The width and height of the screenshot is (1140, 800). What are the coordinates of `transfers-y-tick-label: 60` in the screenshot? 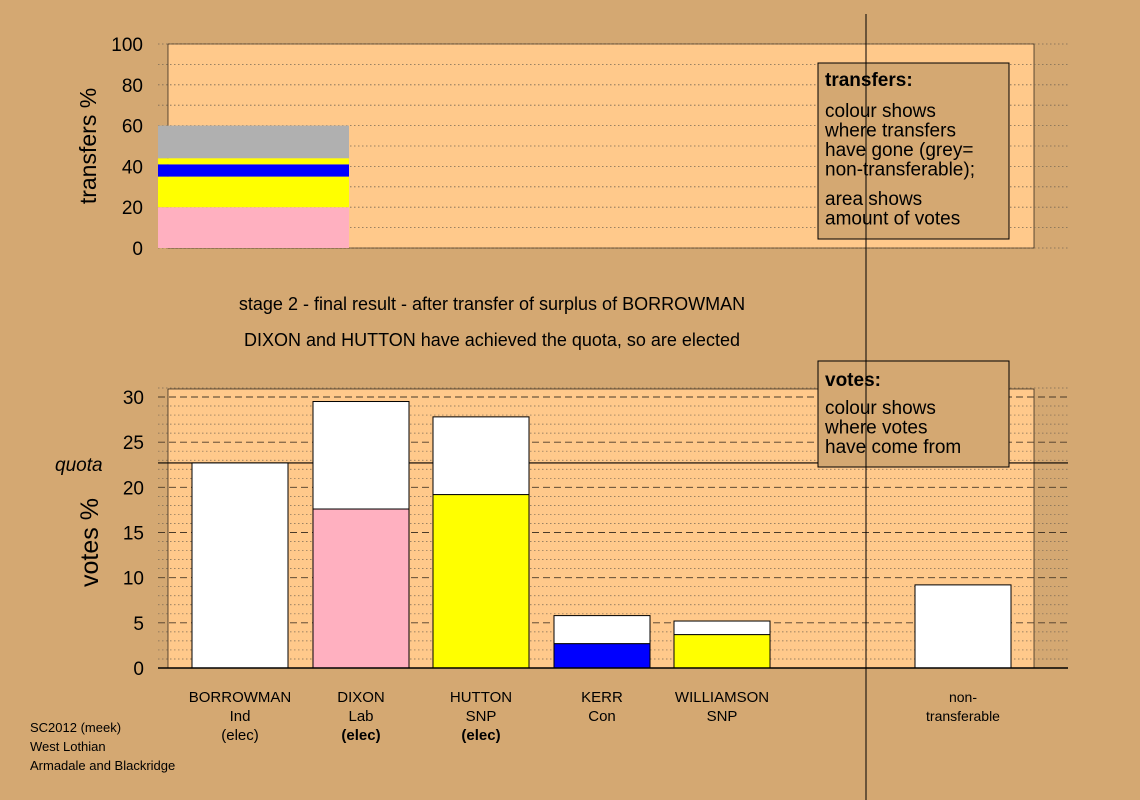 It's located at (132, 127).